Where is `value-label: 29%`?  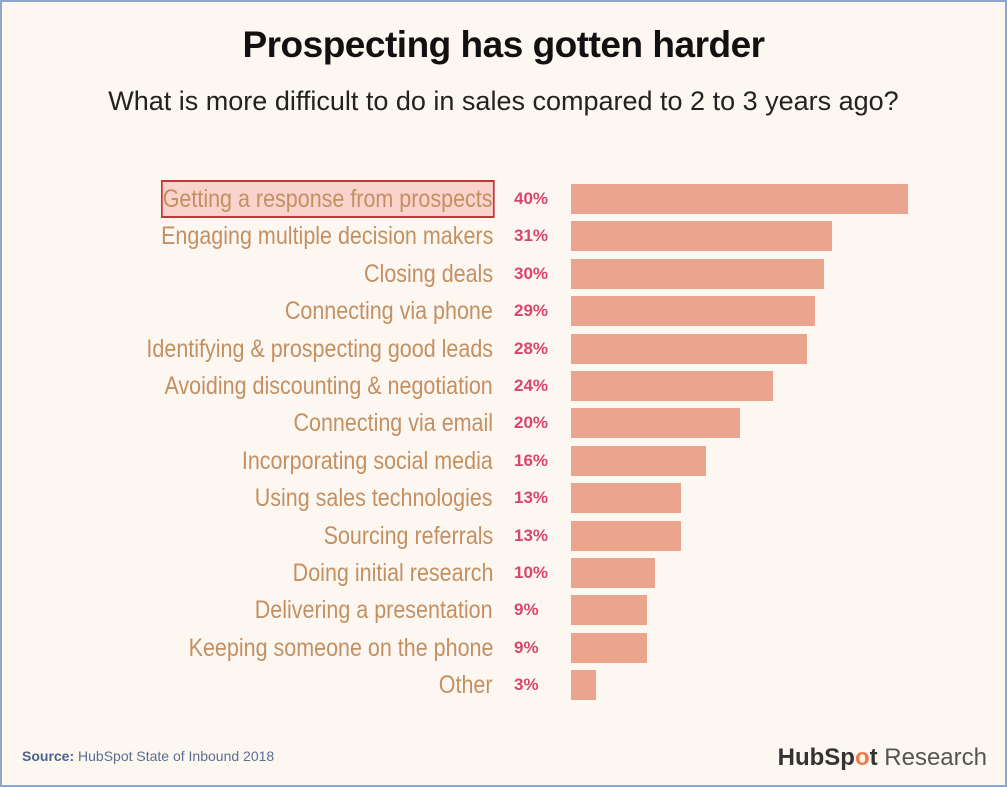 value-label: 29% is located at coordinates (531, 311).